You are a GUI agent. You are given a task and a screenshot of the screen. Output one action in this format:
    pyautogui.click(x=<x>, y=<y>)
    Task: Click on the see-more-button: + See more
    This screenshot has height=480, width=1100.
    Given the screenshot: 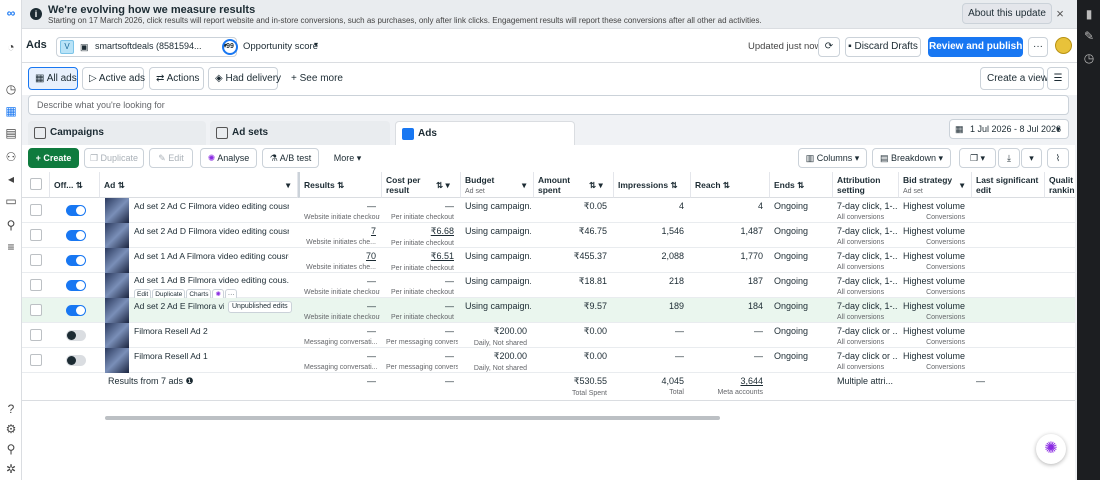 What is the action you would take?
    pyautogui.click(x=313, y=78)
    